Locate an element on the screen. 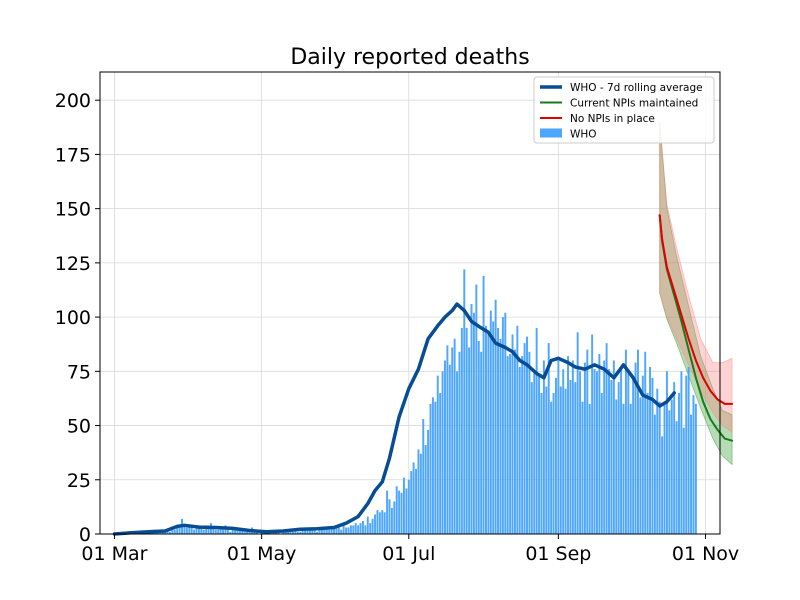 The image size is (800, 600). x-tick-label: 01 Nov is located at coordinates (705, 554).